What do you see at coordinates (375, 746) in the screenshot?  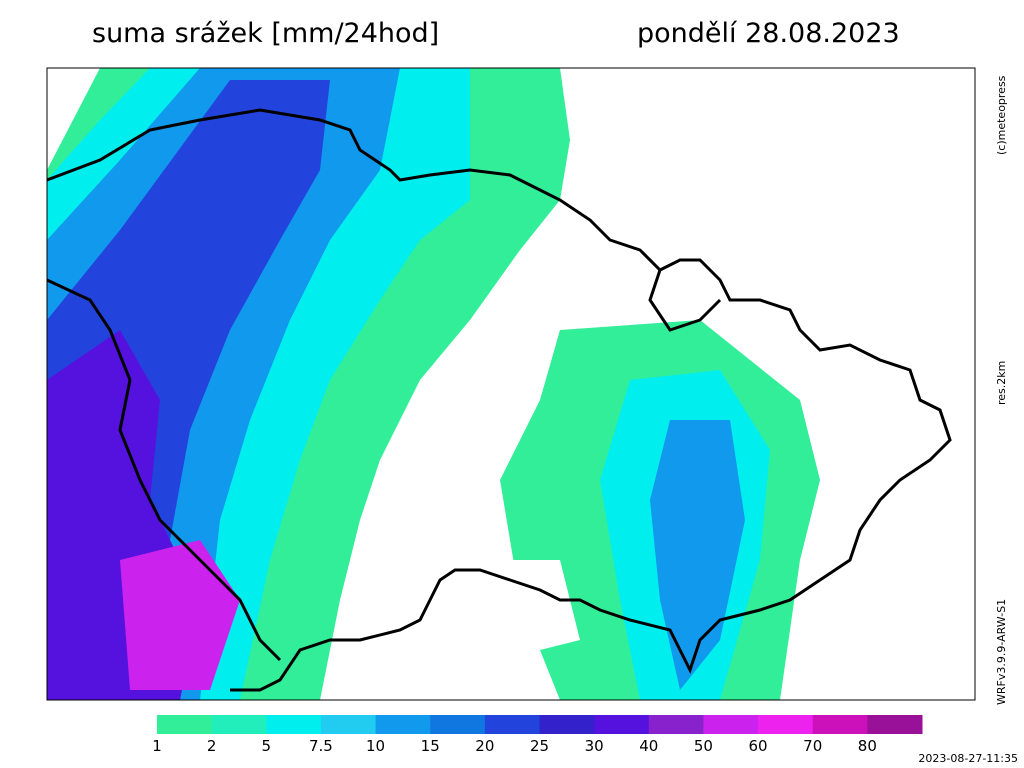 I see `legend-label: 10` at bounding box center [375, 746].